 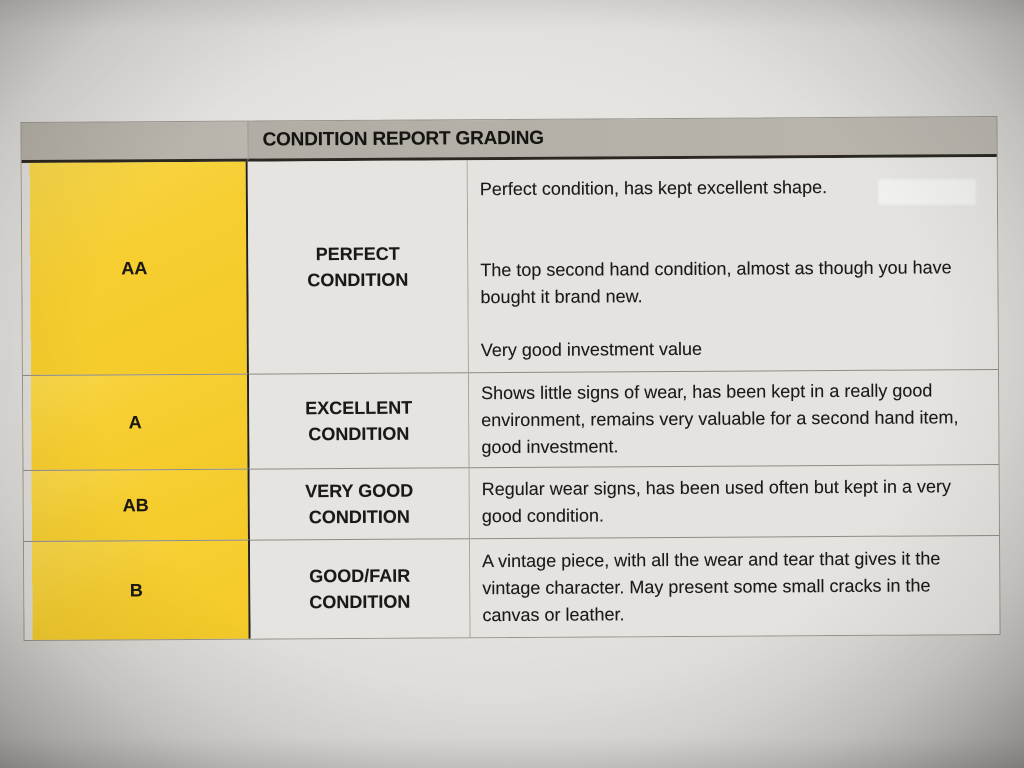 I want to click on grade-label: B, so click(x=136, y=589).